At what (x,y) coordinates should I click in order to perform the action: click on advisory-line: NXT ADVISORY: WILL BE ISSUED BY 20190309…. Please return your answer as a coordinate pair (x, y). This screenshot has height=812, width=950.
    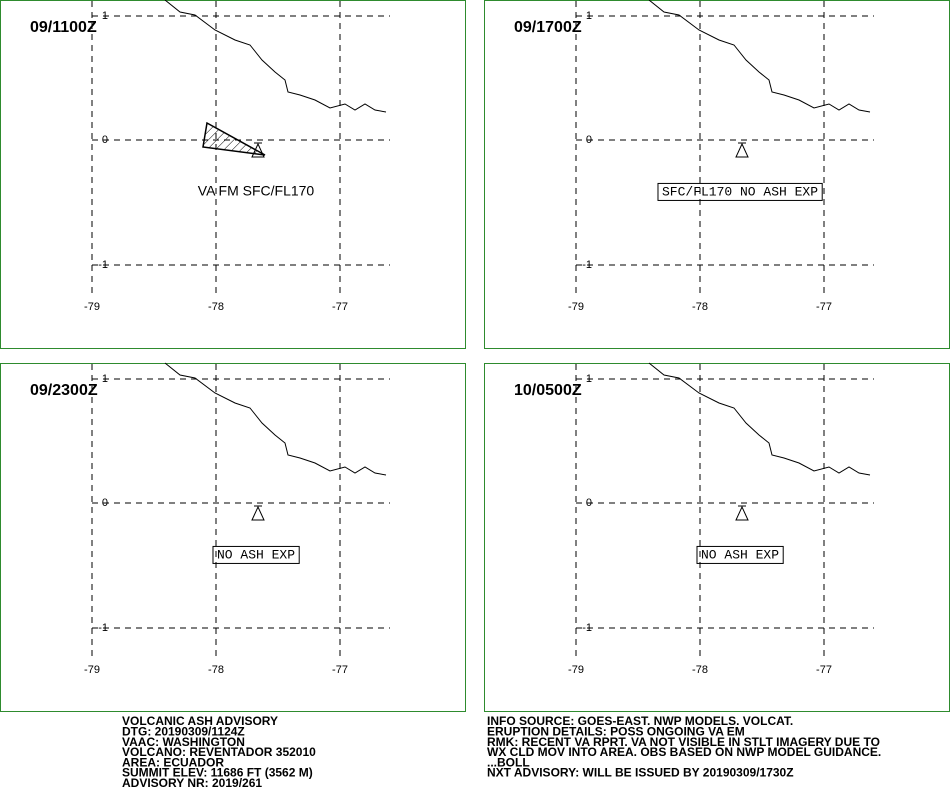
    Looking at the image, I should click on (640, 773).